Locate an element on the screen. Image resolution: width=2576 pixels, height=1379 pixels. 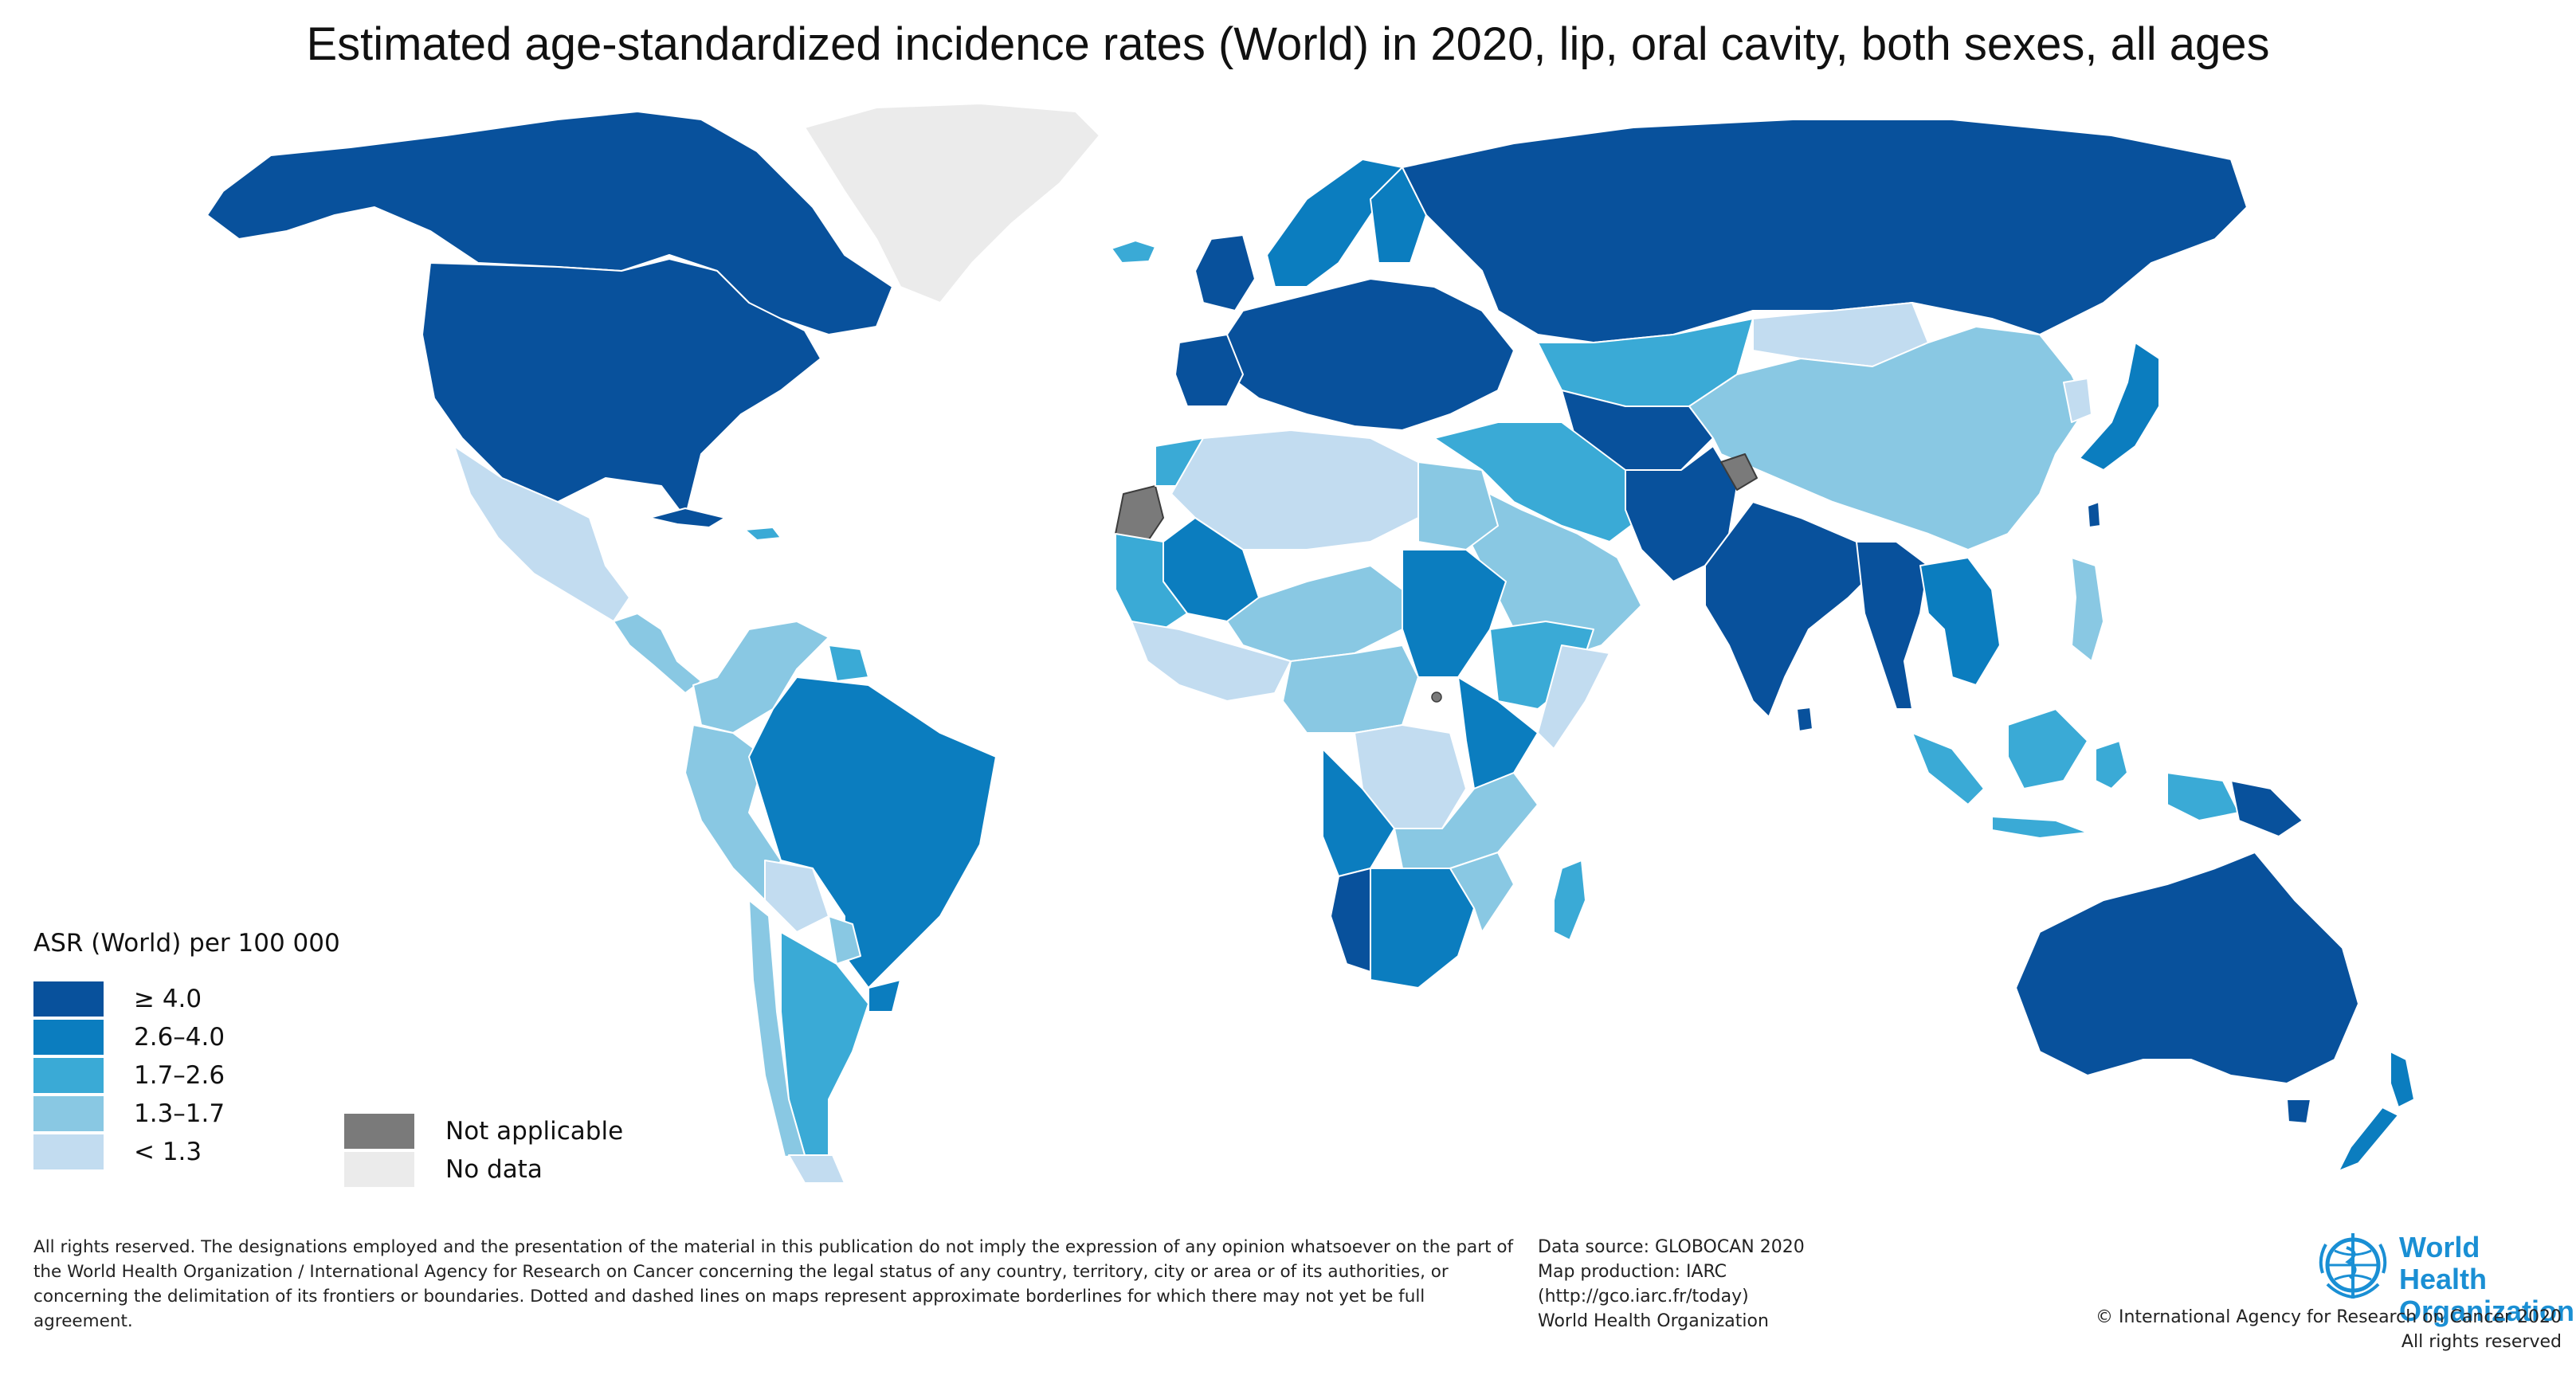
sri-lanka is located at coordinates (1804, 719).